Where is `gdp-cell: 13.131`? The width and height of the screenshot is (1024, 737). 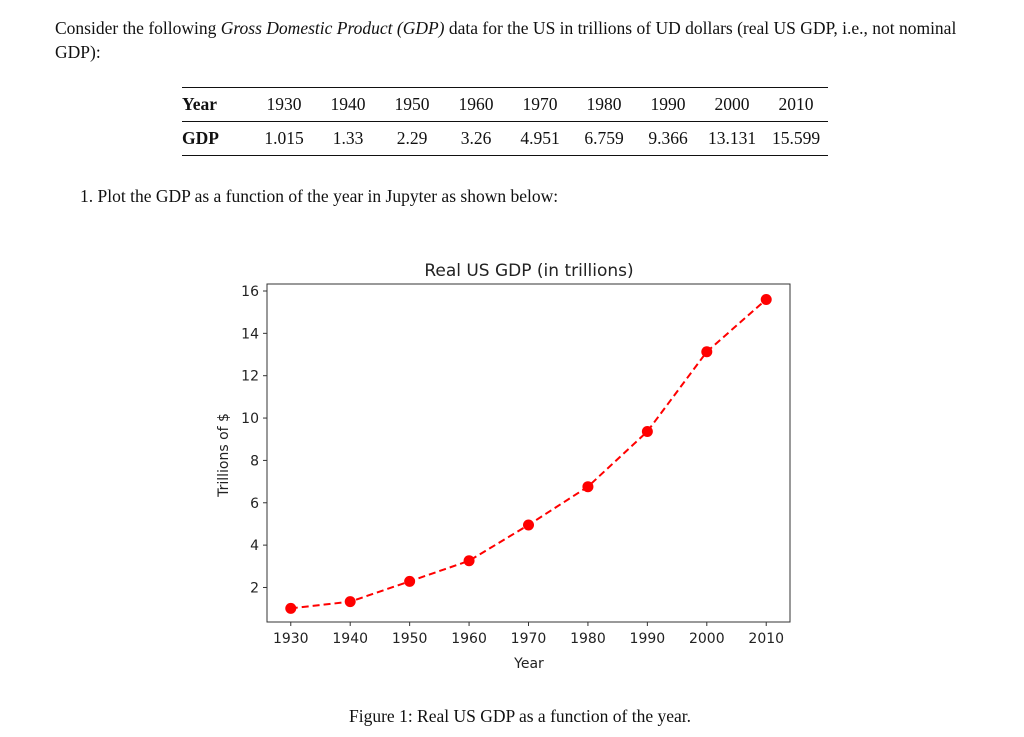 gdp-cell: 13.131 is located at coordinates (732, 138).